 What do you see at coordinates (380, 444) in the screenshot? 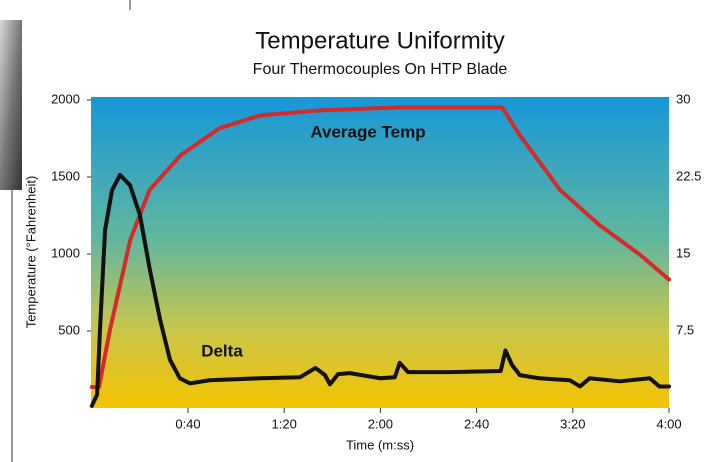
I see `x-axis-label: Time (m:ss)` at bounding box center [380, 444].